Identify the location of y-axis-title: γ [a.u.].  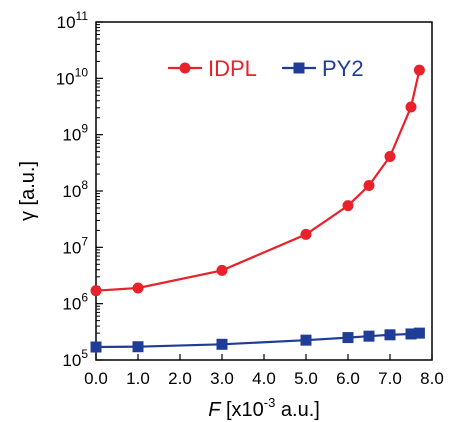
(28, 191).